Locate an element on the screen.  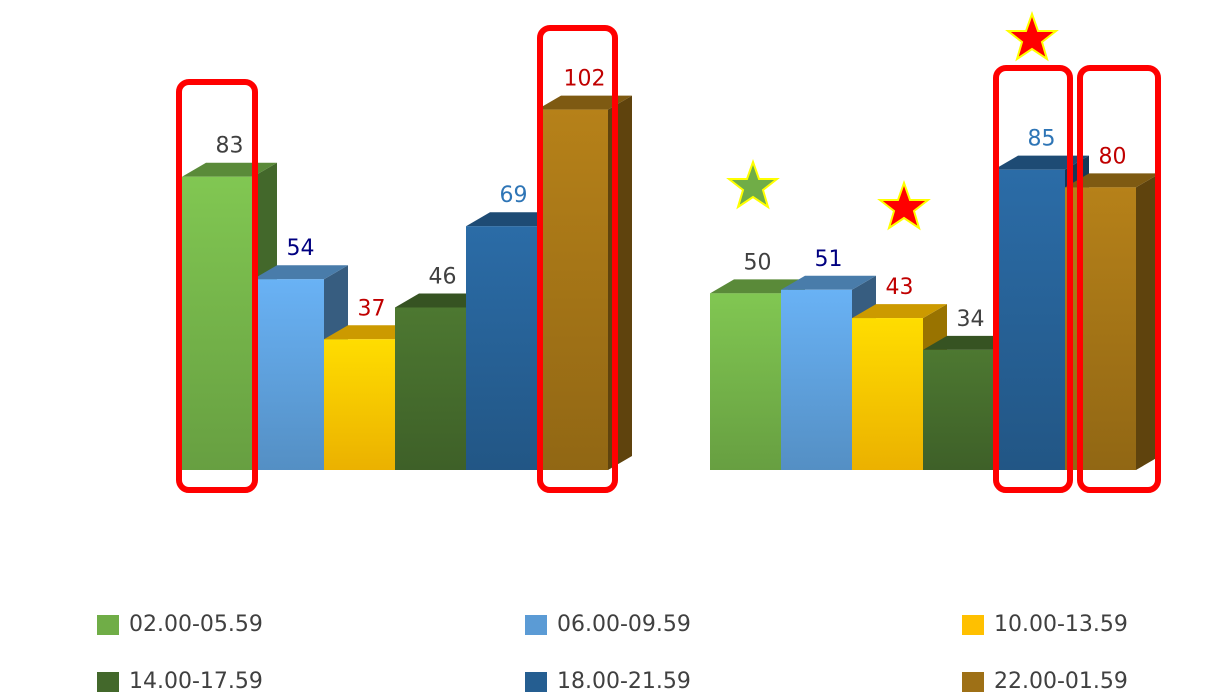
value-label: 51 is located at coordinates (829, 259).